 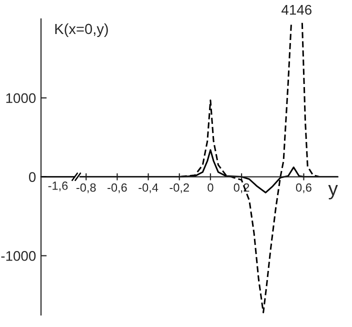 I want to click on x-tick-label: 0, so click(x=211, y=187).